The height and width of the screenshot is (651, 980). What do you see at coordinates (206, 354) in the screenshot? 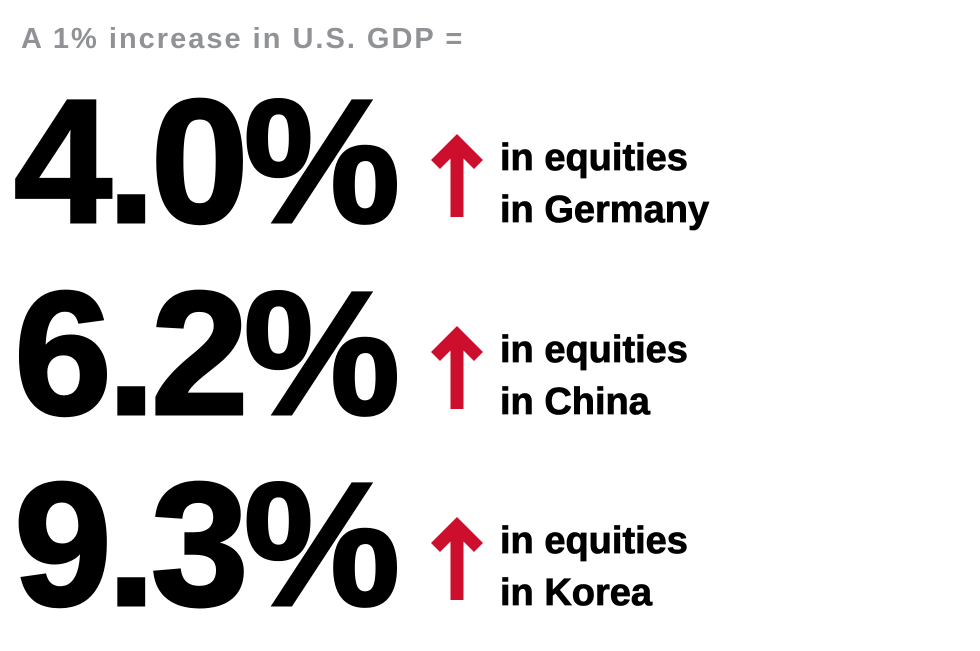
I see `stat-value: 6.2%` at bounding box center [206, 354].